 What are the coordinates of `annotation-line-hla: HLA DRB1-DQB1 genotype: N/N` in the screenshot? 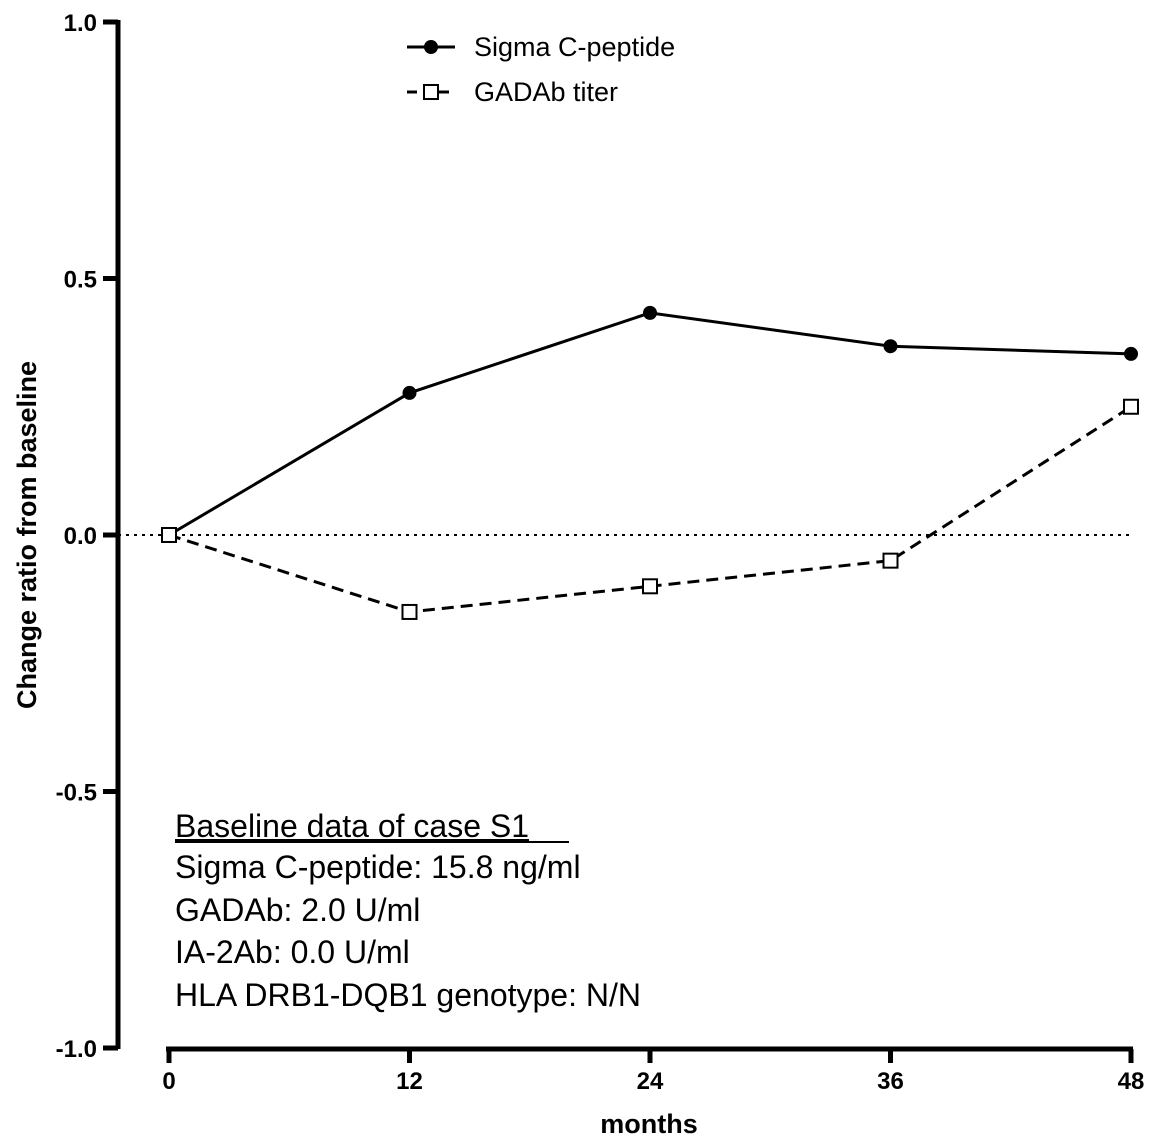 It's located at (408, 995).